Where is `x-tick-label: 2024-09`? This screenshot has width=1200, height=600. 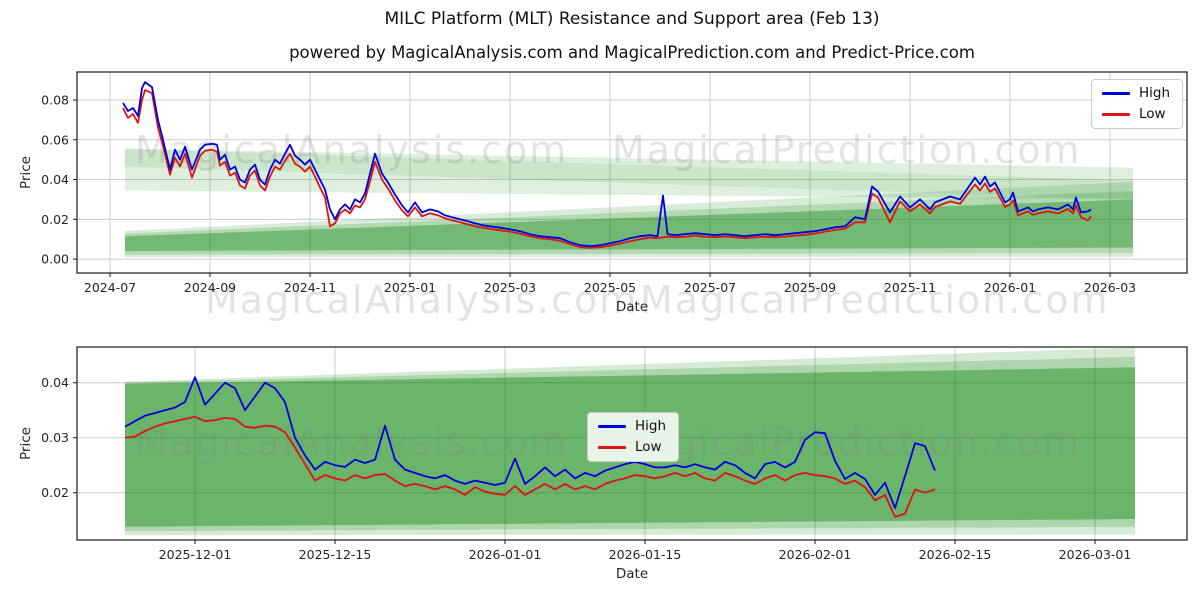 x-tick-label: 2024-09 is located at coordinates (210, 287).